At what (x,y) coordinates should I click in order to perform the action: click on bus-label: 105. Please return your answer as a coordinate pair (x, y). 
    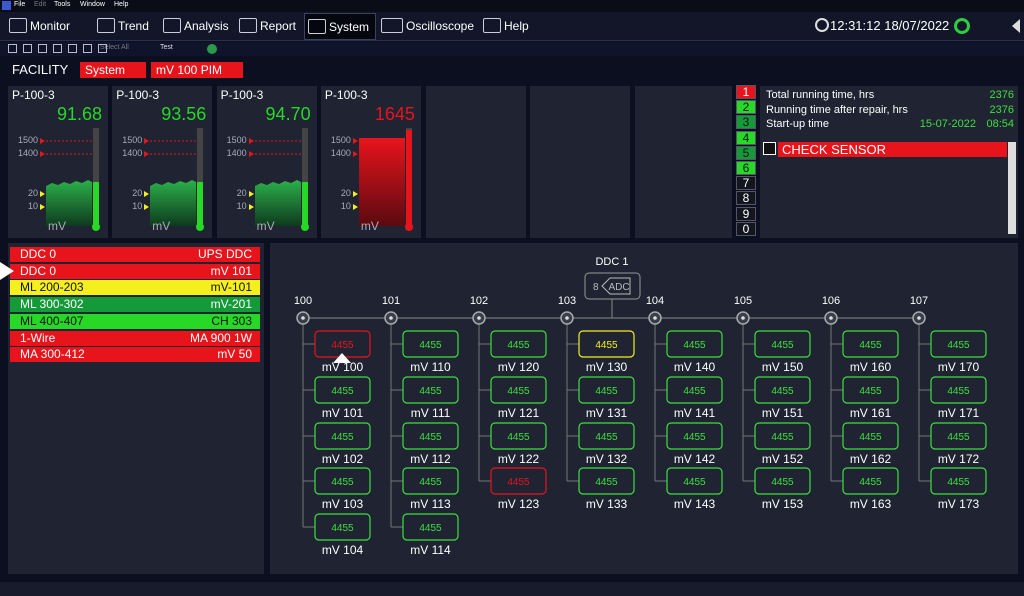
    Looking at the image, I should click on (743, 301).